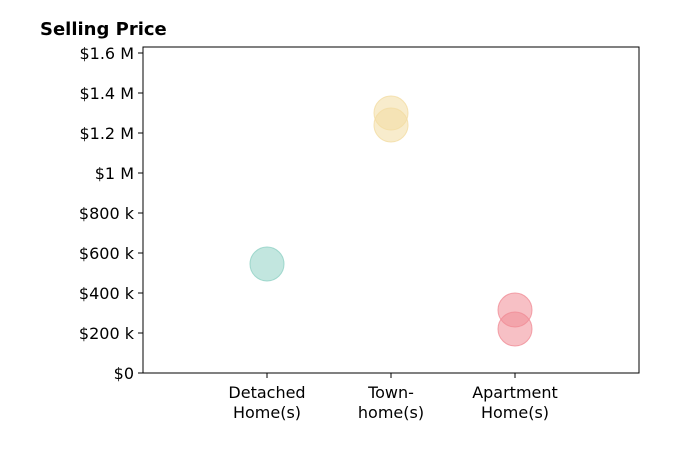  I want to click on x-tick-label-line: Town-, so click(390, 392).